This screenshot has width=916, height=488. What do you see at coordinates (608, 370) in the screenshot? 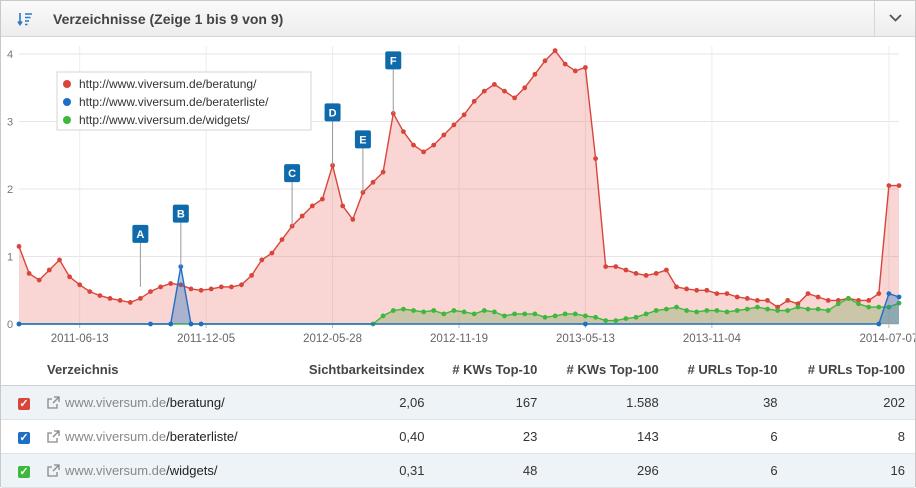
I see `header-kws-top100: # KWs Top-100` at bounding box center [608, 370].